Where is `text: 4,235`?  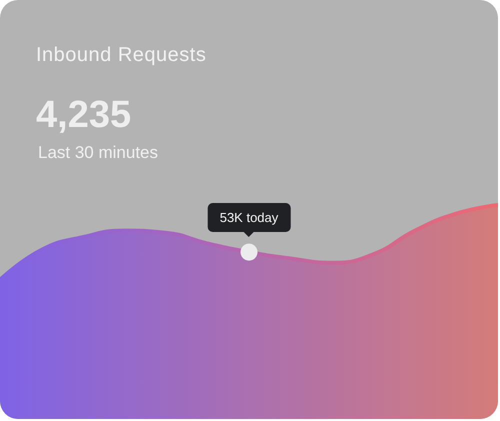 text: 4,235 is located at coordinates (84, 115).